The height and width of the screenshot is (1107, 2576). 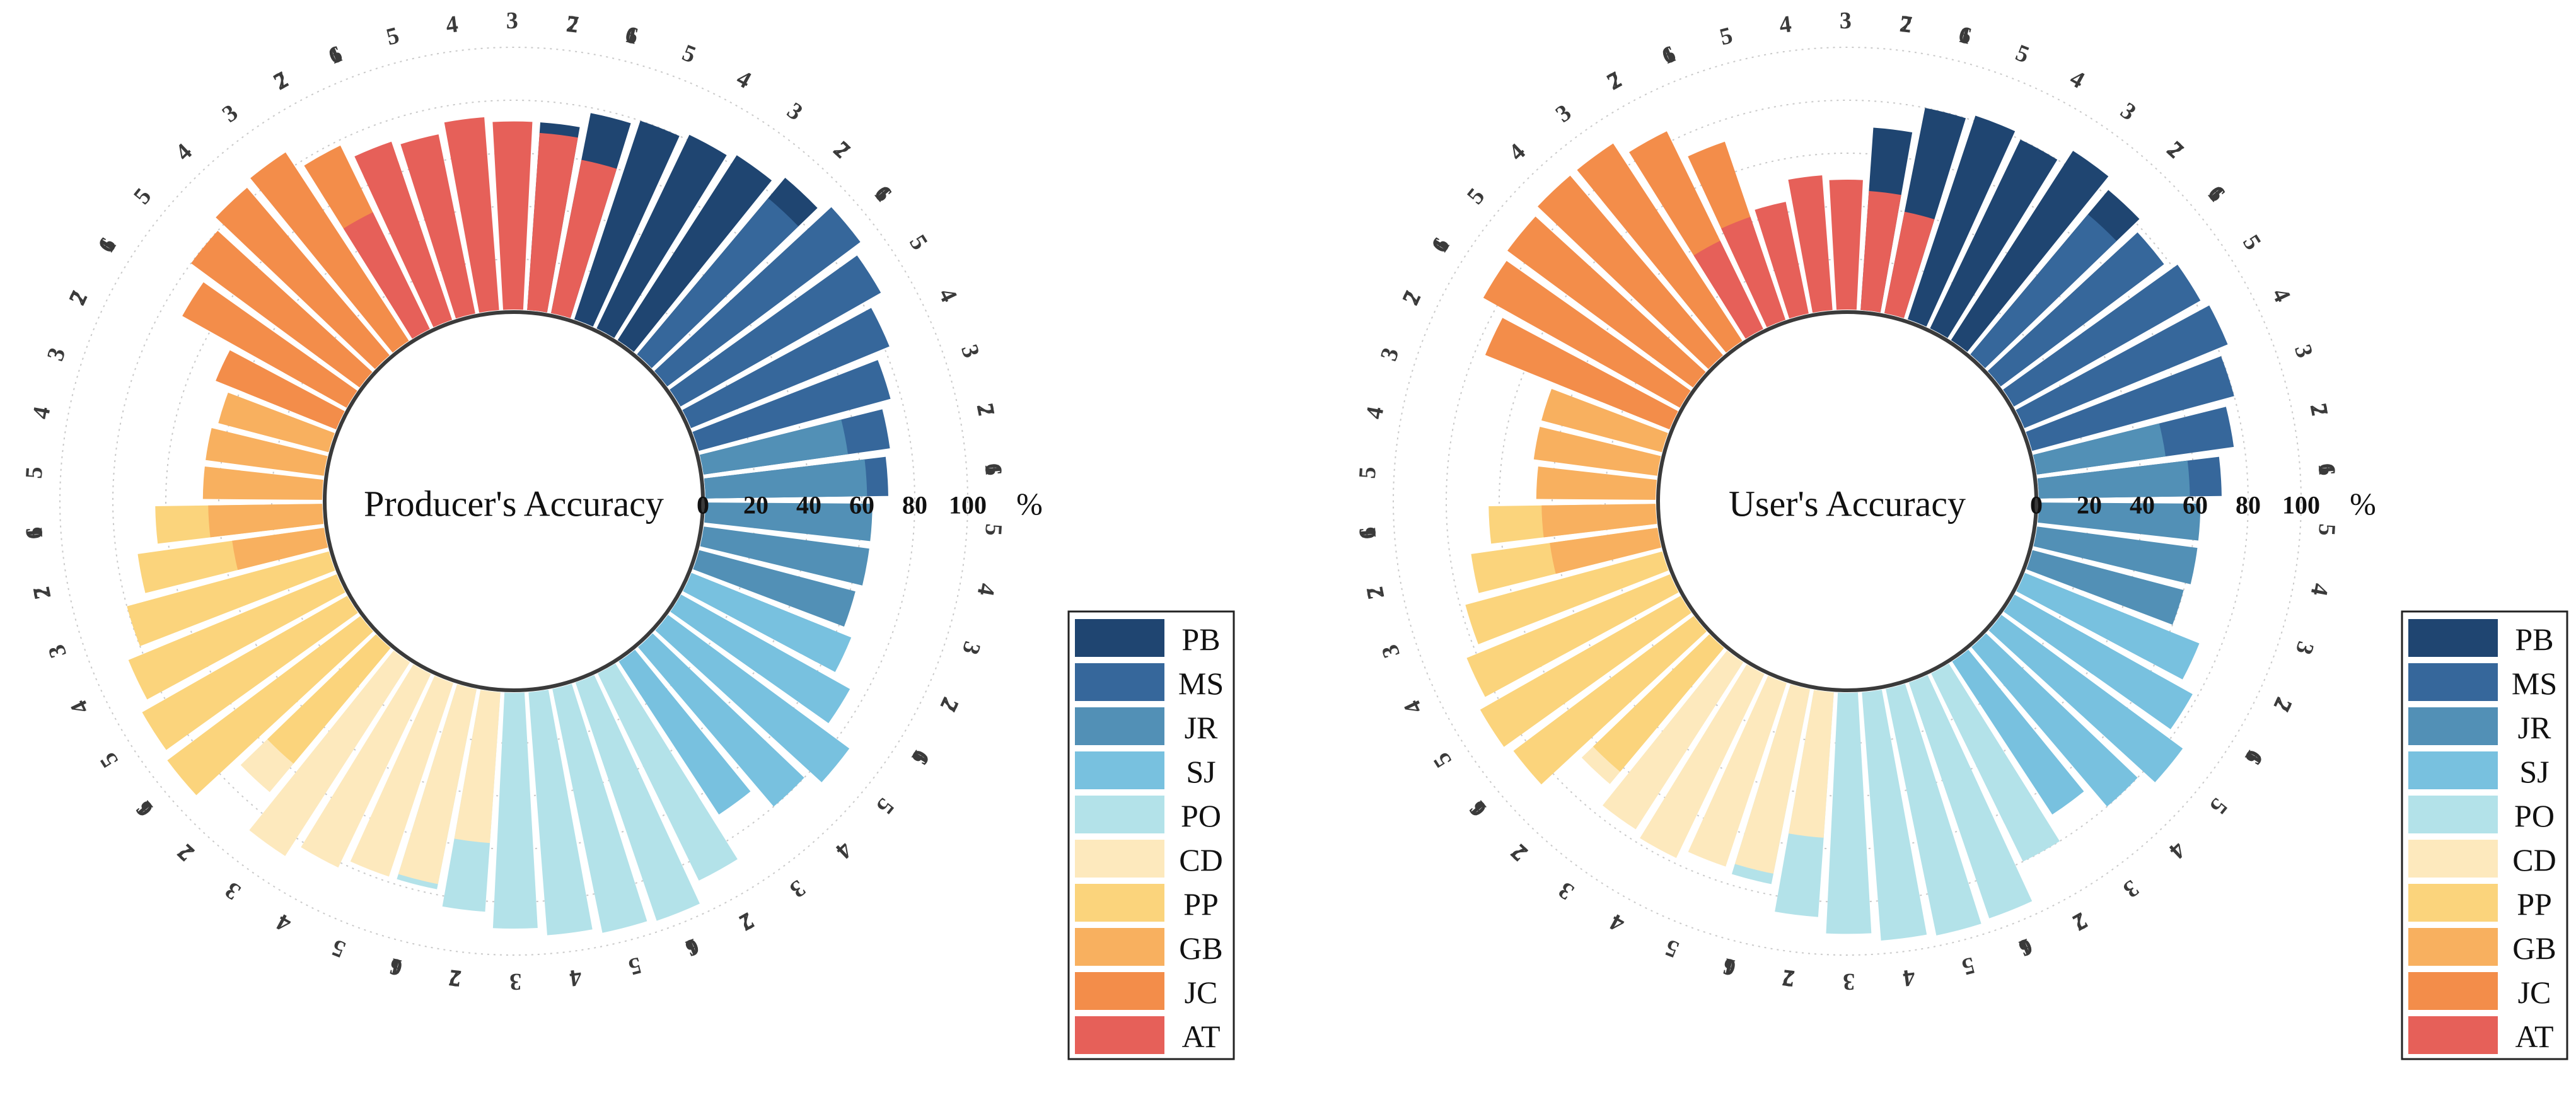 I want to click on legend-swatch-pp, so click(x=2453, y=903).